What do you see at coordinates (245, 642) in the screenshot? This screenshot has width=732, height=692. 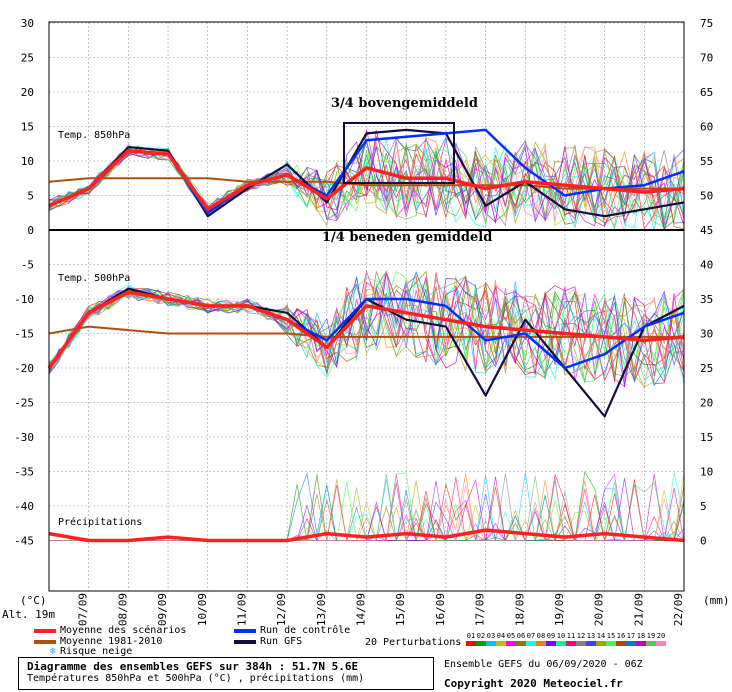 I see `legend-gfs-swatch` at bounding box center [245, 642].